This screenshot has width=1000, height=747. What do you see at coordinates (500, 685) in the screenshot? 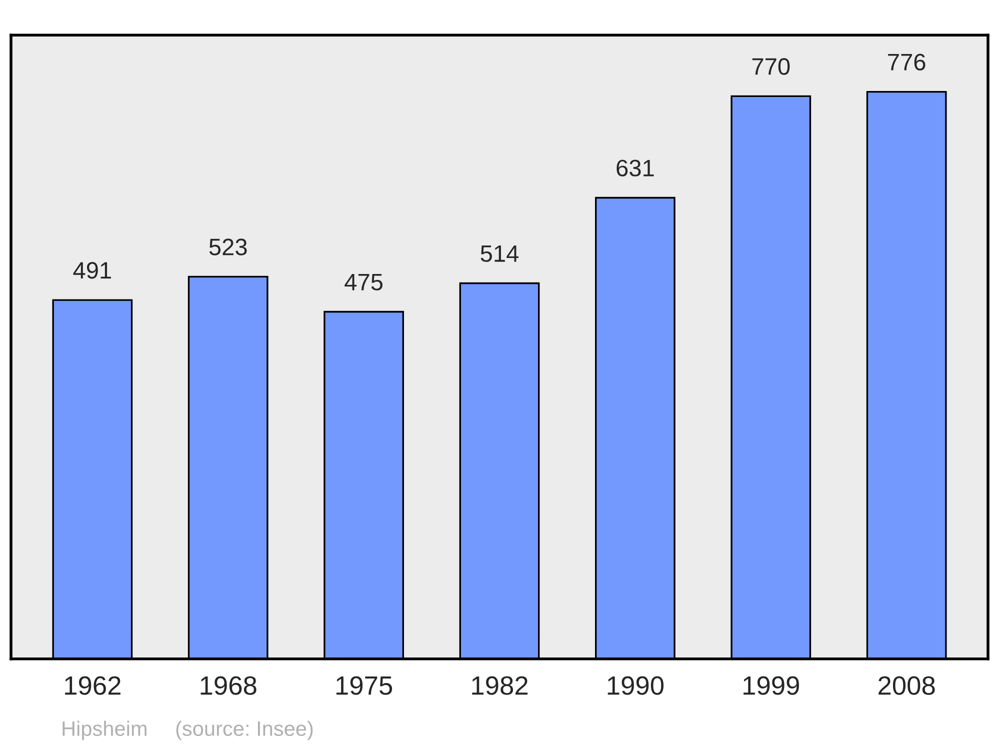
I see `x-tick-label: 1982` at bounding box center [500, 685].